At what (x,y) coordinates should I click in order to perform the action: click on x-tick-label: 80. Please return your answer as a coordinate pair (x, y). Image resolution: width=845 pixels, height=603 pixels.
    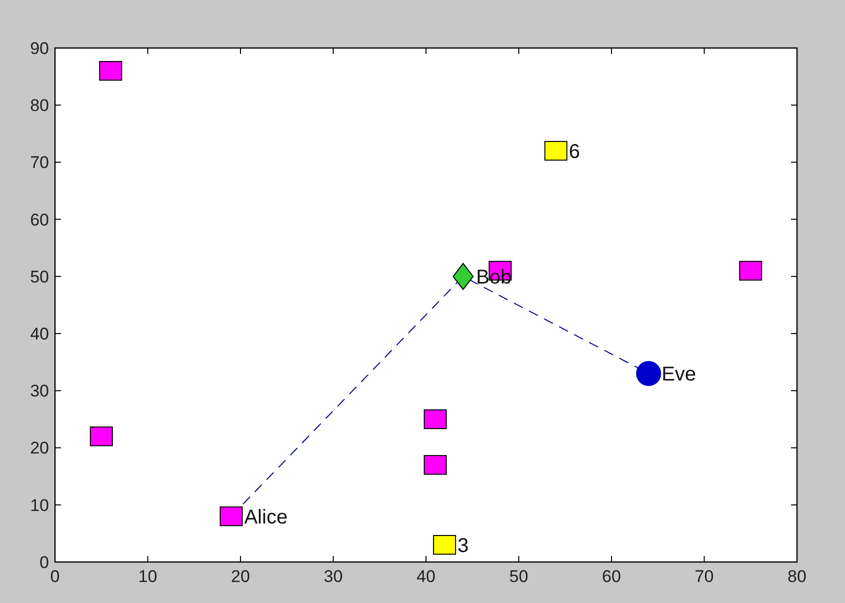
    Looking at the image, I should click on (797, 576).